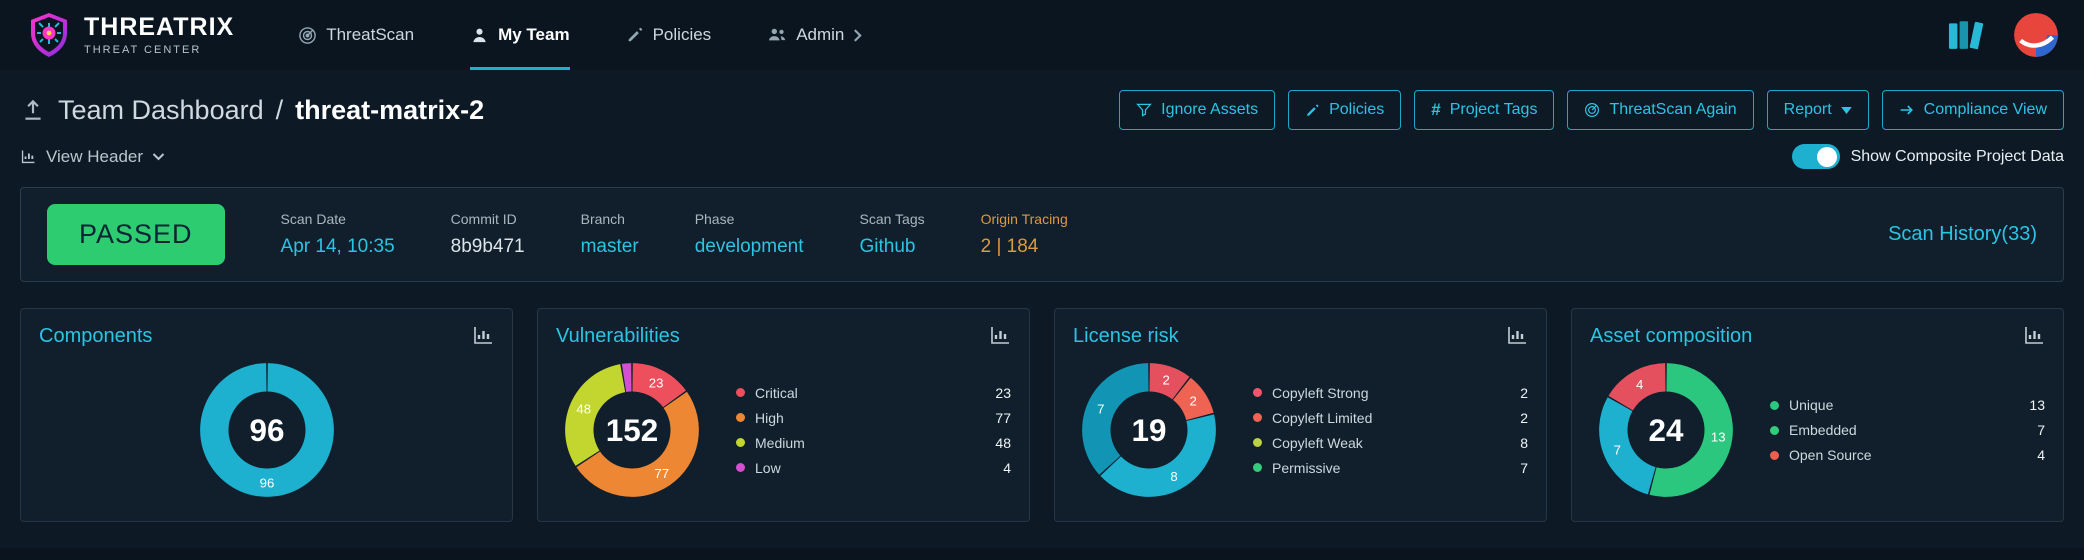  Describe the element at coordinates (356, 35) in the screenshot. I see `nav-item-threatscan: ThreatScan` at that location.